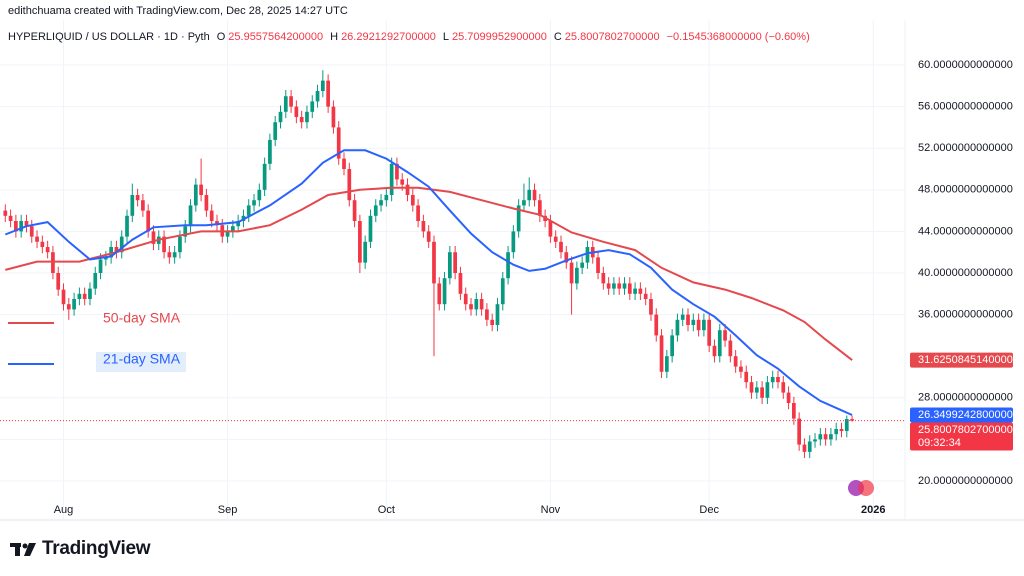 This screenshot has height=576, width=1024. What do you see at coordinates (334, 37) in the screenshot?
I see `ohlc-letter: H` at bounding box center [334, 37].